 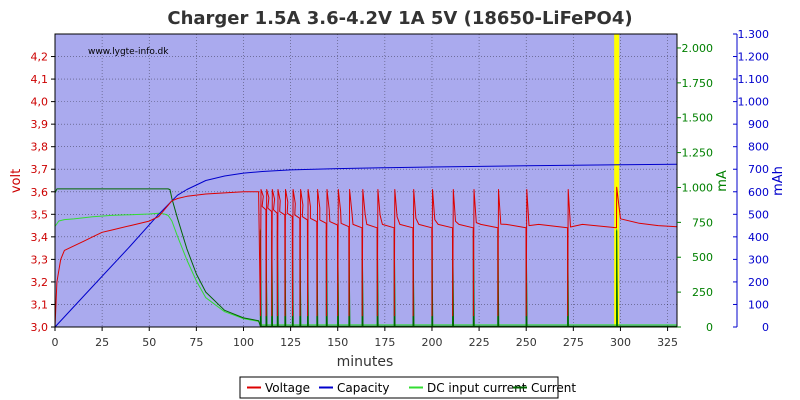 What do you see at coordinates (363, 388) in the screenshot?
I see `legend-label: Capacity` at bounding box center [363, 388].